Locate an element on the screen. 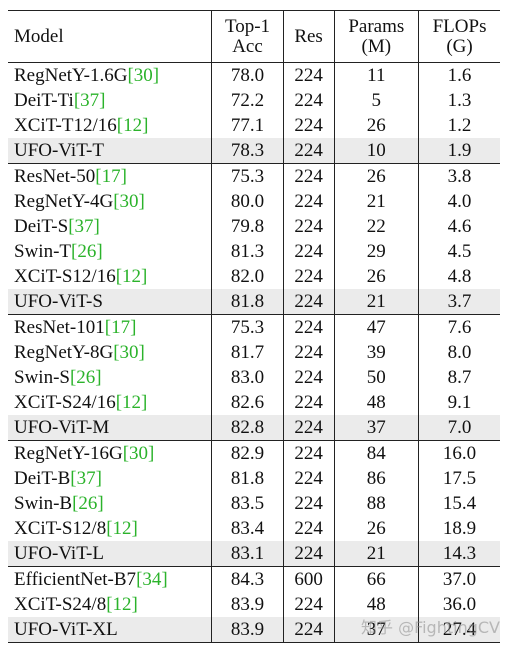 The height and width of the screenshot is (652, 512). value-cell: 15.4 is located at coordinates (459, 503).